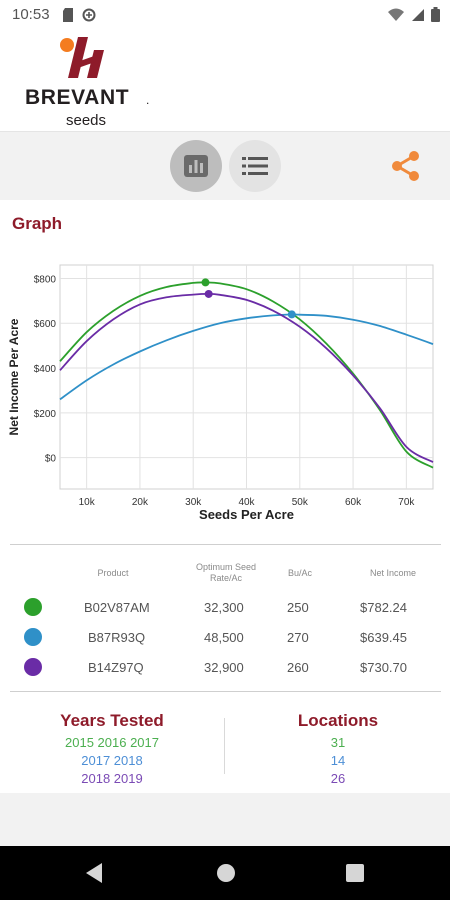 This screenshot has width=450, height=900. What do you see at coordinates (338, 778) in the screenshot?
I see `locations-count: 26` at bounding box center [338, 778].